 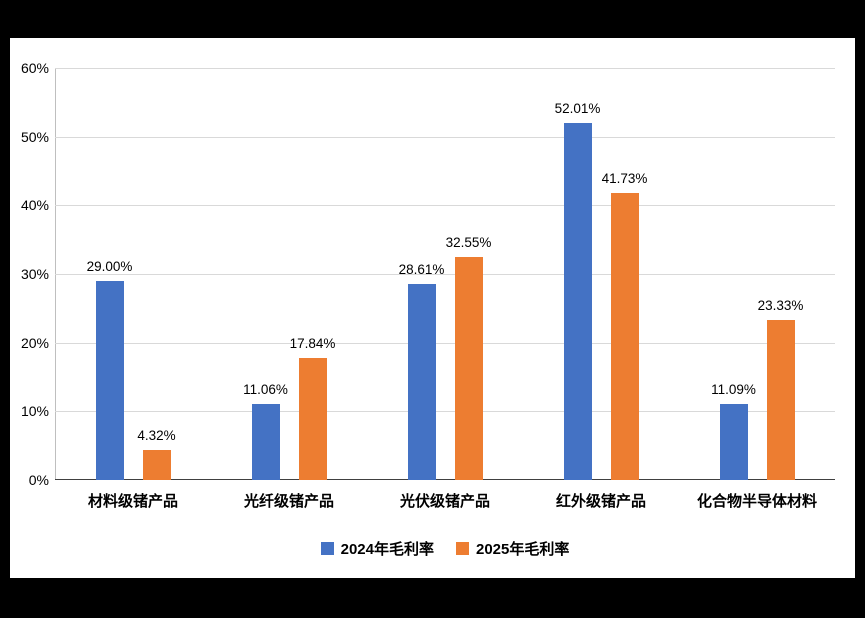 I want to click on bar-value-label: 17.84%, so click(x=312, y=343).